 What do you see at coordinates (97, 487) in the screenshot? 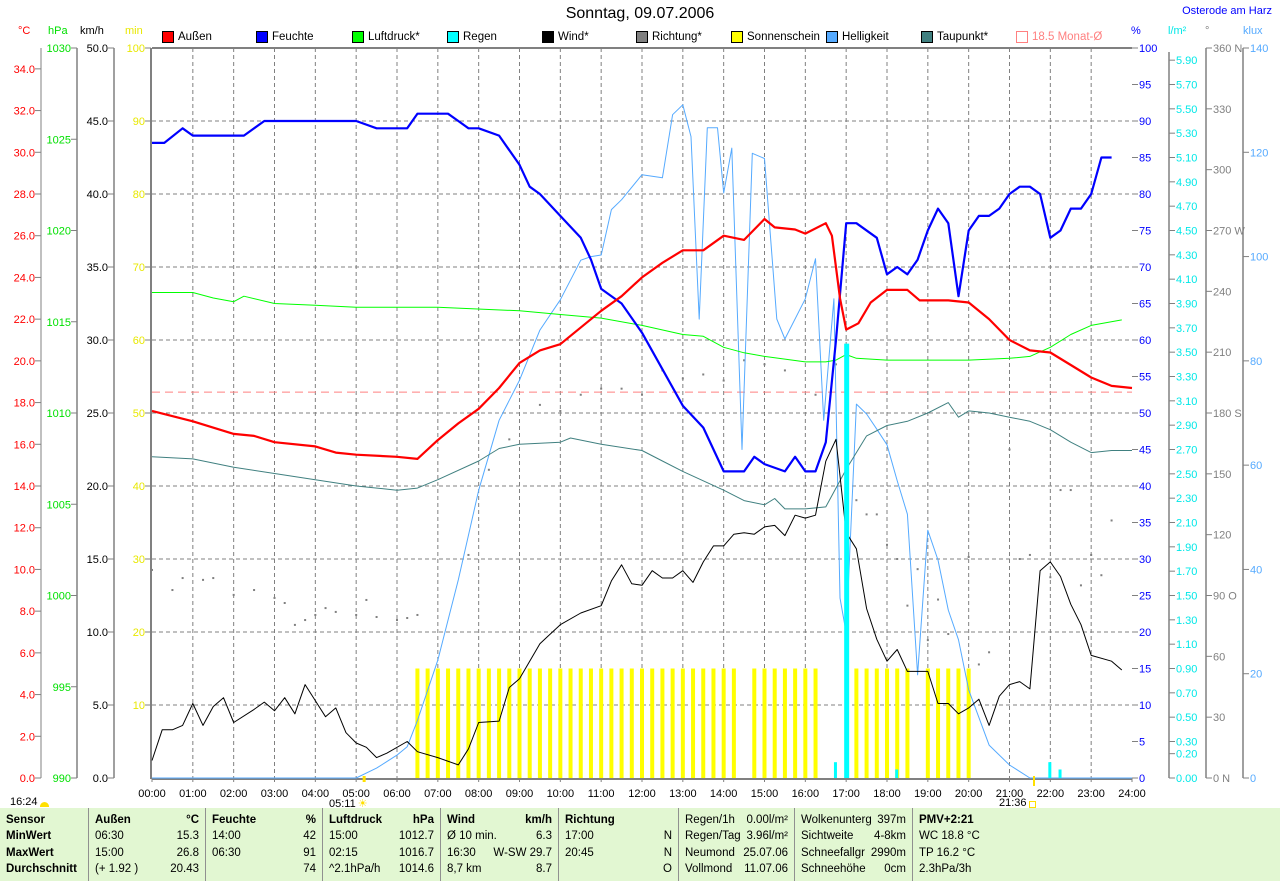
I see `axis-label-kmh: 20.0` at bounding box center [97, 487].